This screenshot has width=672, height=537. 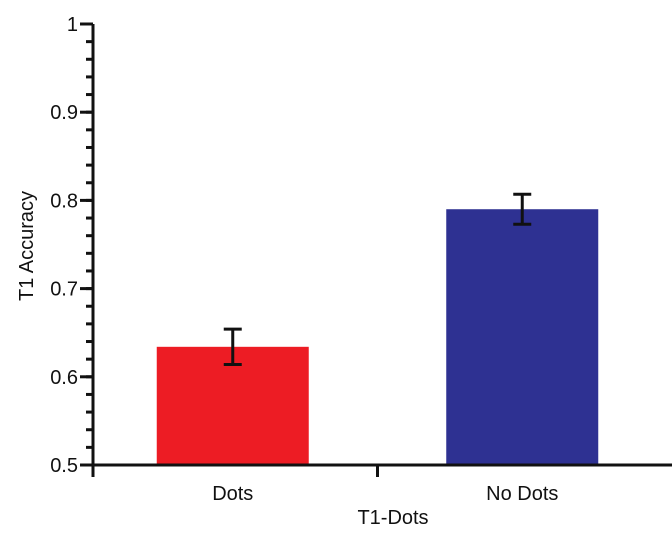 What do you see at coordinates (522, 337) in the screenshot?
I see `bar-no-dots` at bounding box center [522, 337].